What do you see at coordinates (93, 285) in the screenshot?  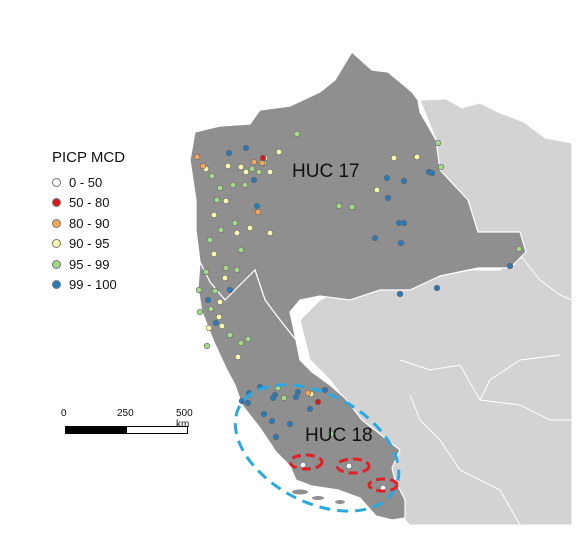 I see `legend-label: 99 - 100` at bounding box center [93, 285].